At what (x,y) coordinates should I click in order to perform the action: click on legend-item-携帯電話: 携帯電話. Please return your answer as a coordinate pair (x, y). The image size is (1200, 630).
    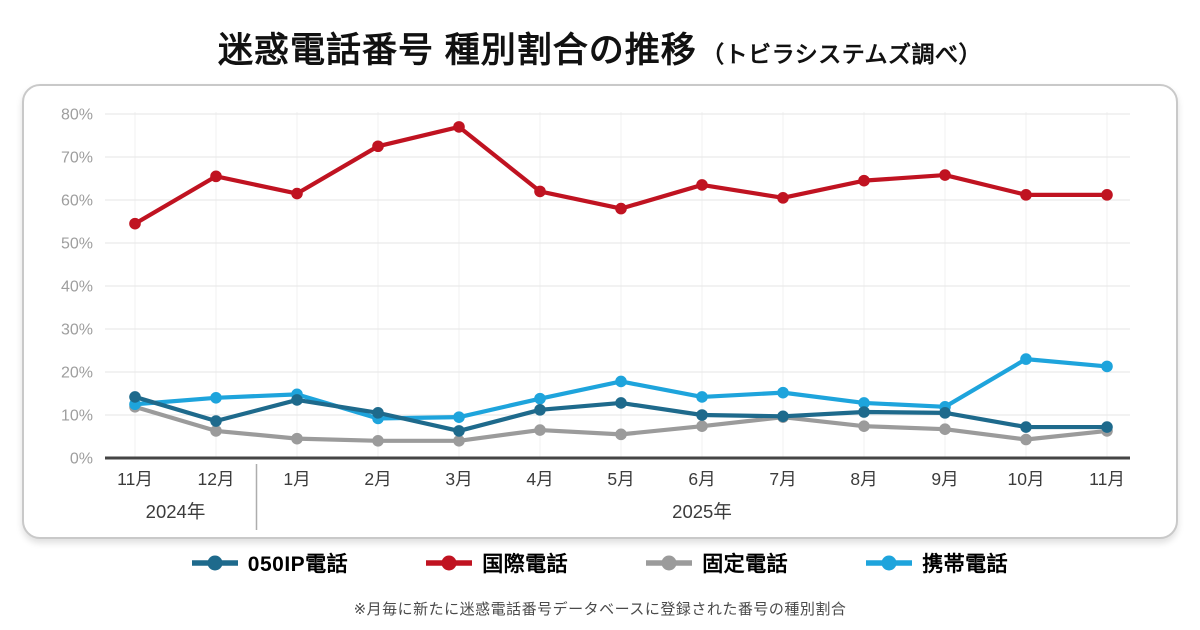
    Looking at the image, I should click on (937, 563).